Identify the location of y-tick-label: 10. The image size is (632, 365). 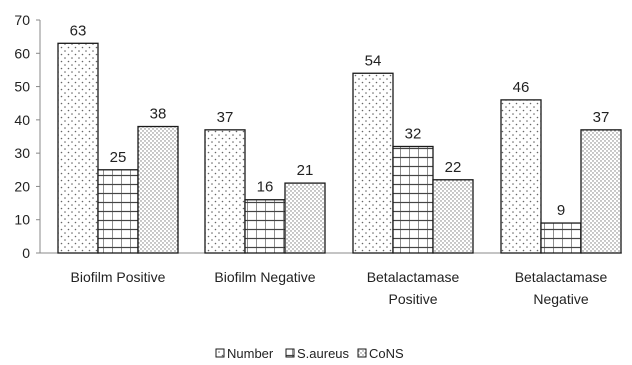
(22, 220).